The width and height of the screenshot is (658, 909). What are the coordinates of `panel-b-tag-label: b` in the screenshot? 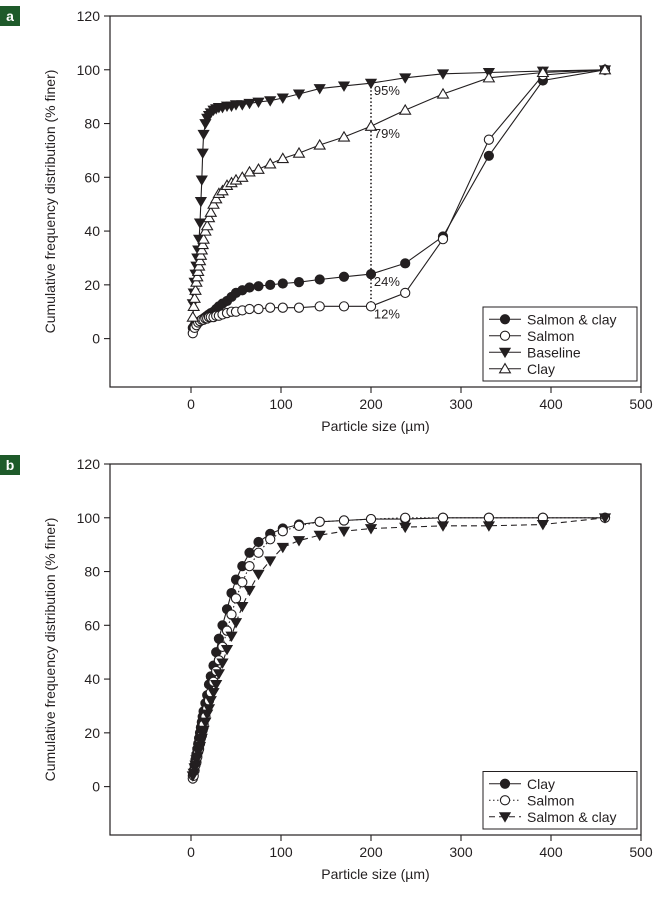 It's located at (10, 465).